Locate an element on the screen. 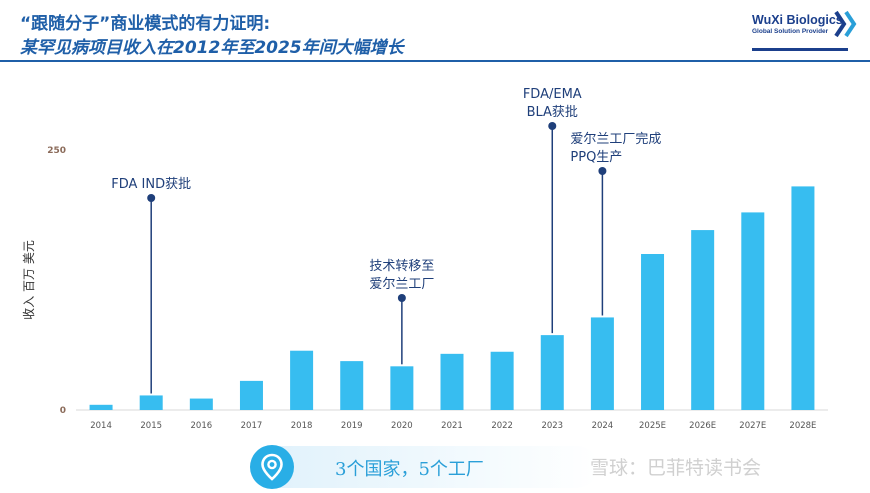  y-tick-label: 0 is located at coordinates (63, 411).